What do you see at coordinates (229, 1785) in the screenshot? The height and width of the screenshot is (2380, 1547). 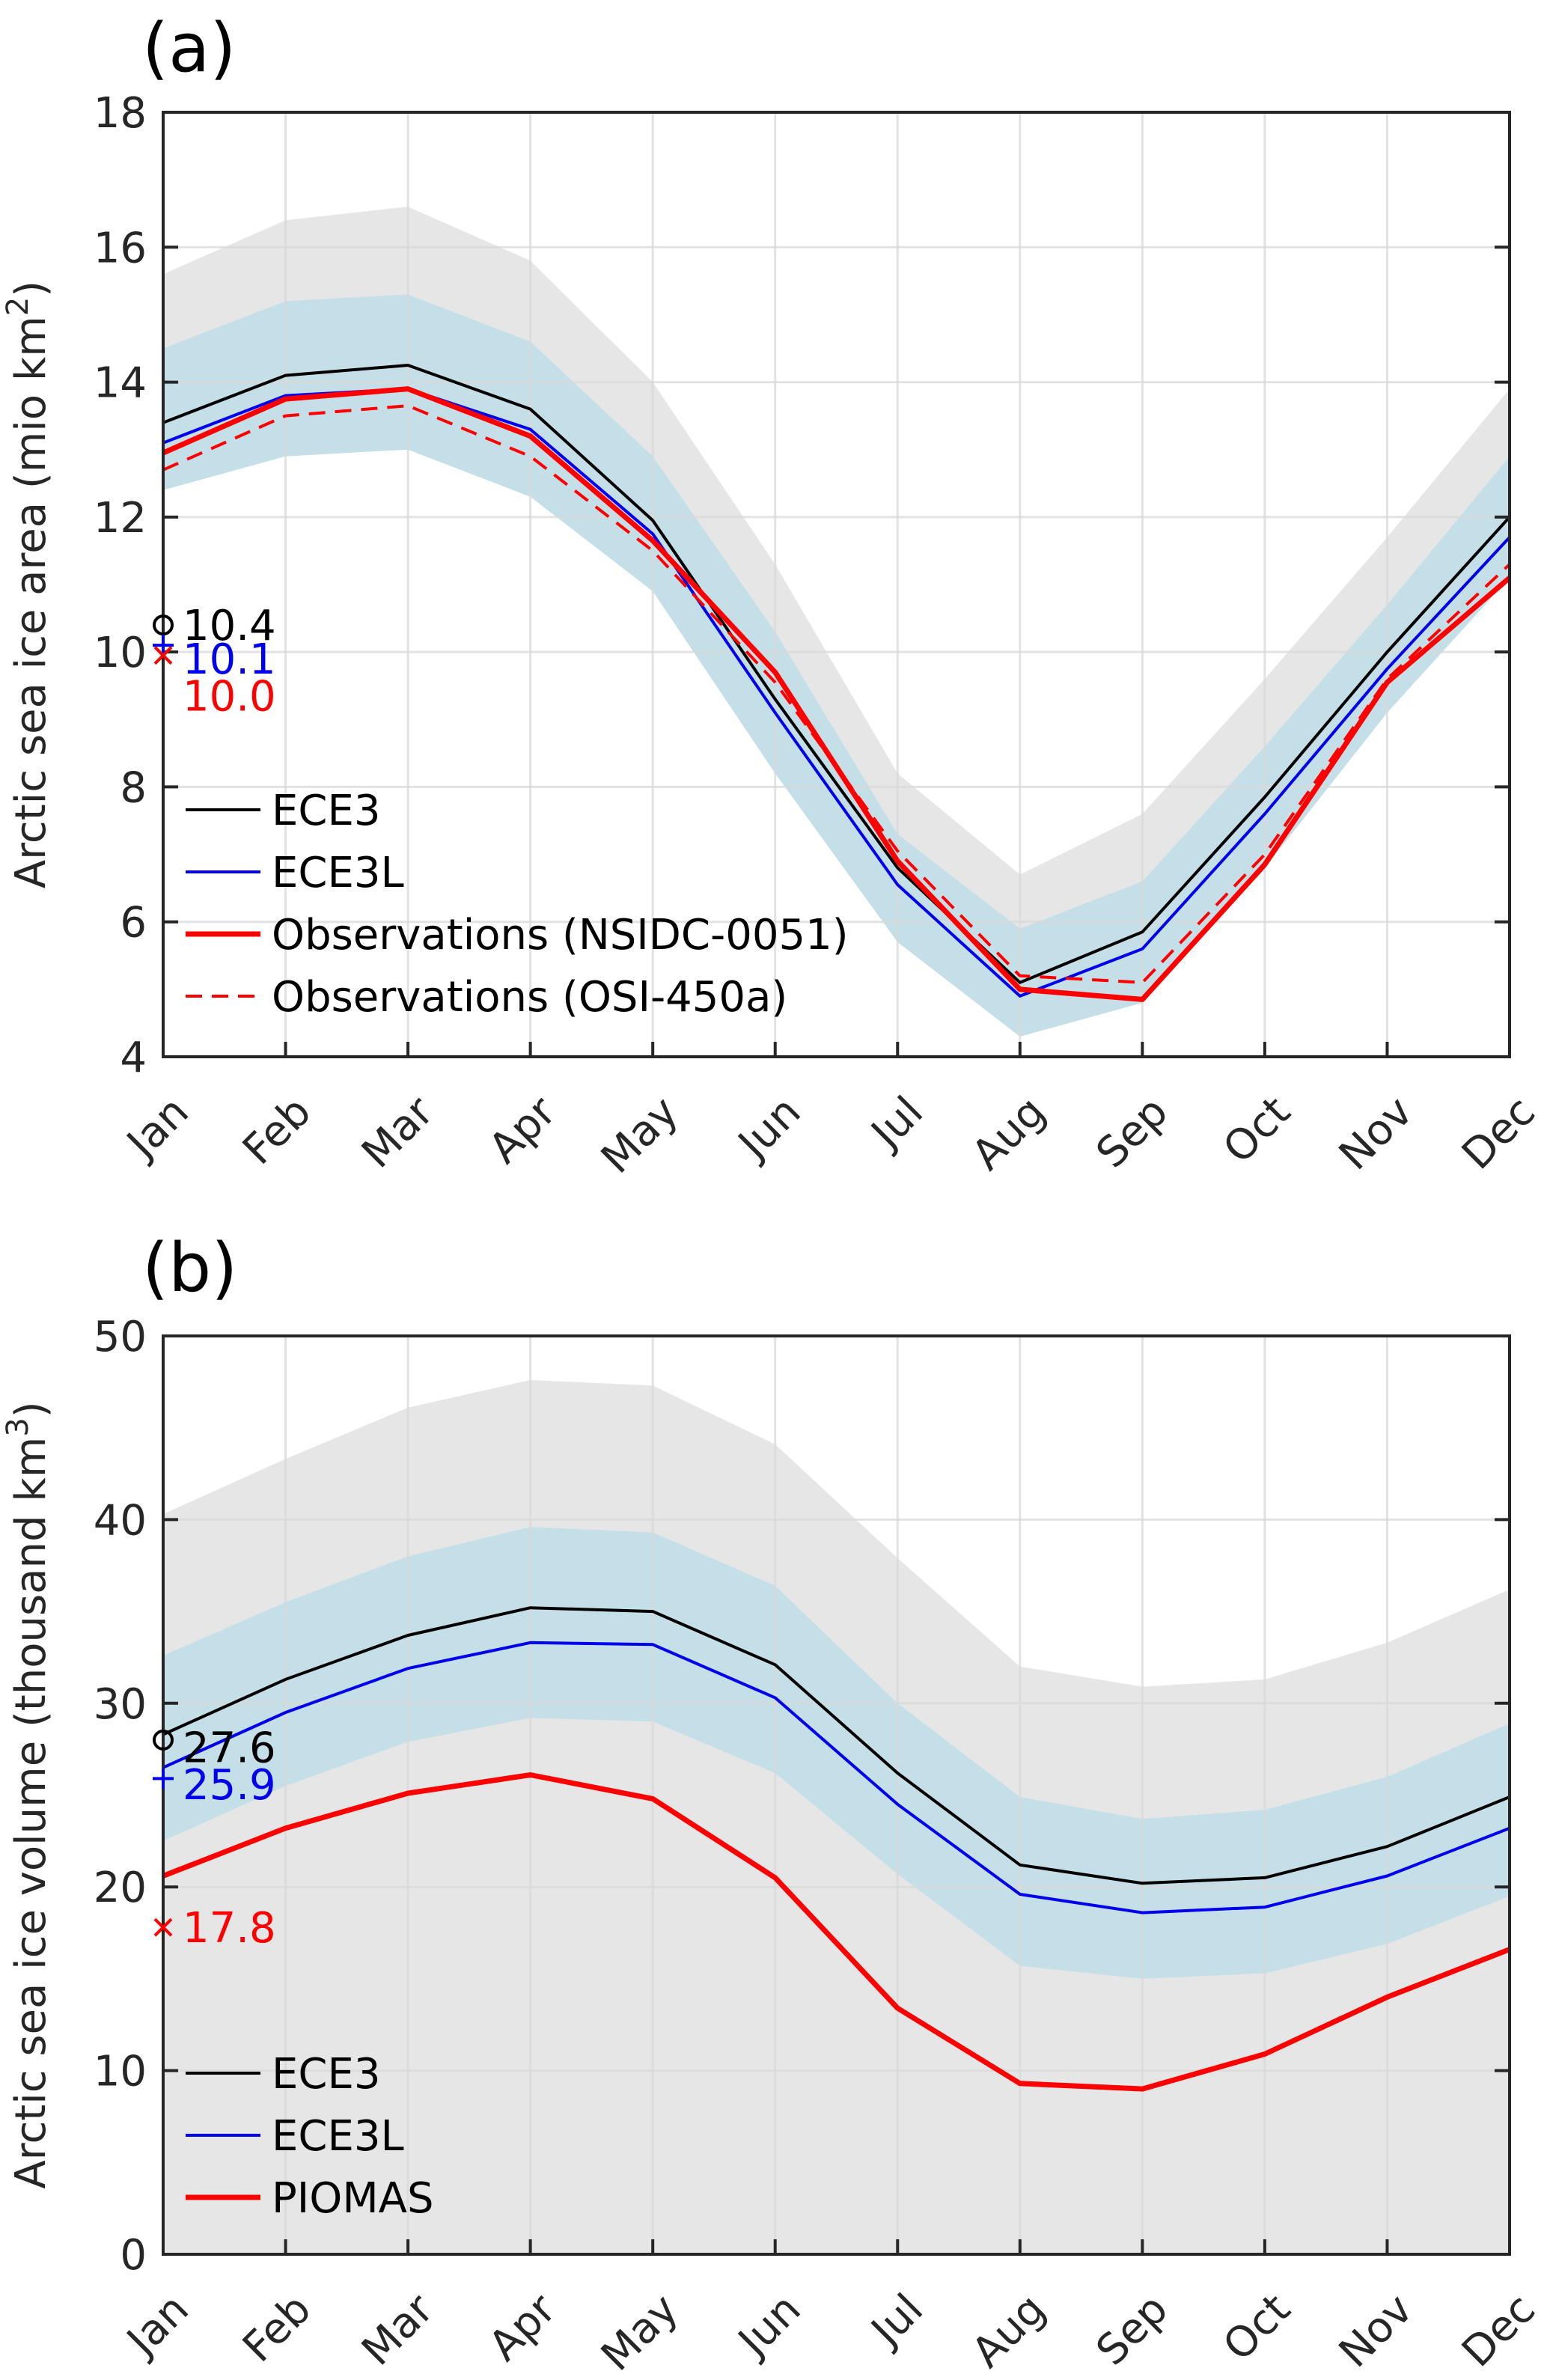 I see `annual-mean-label: 25.9` at bounding box center [229, 1785].